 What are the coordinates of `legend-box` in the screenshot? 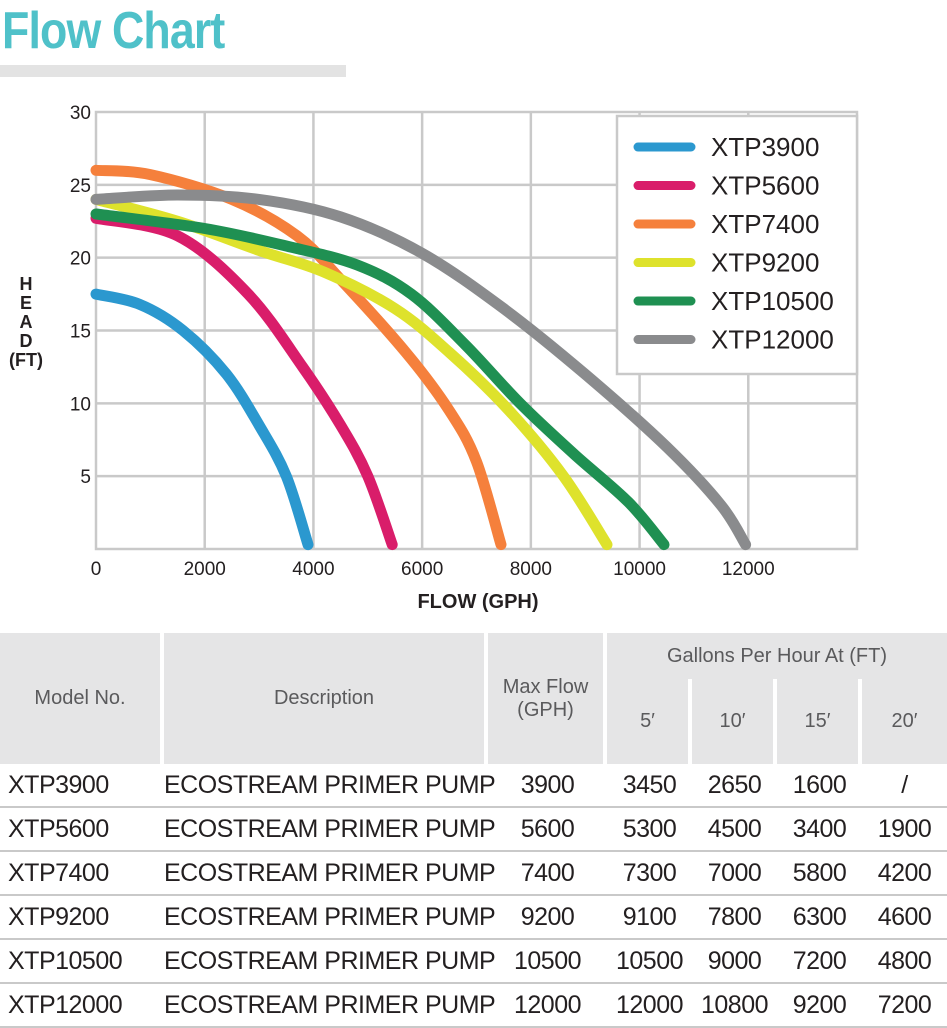 It's located at (737, 245).